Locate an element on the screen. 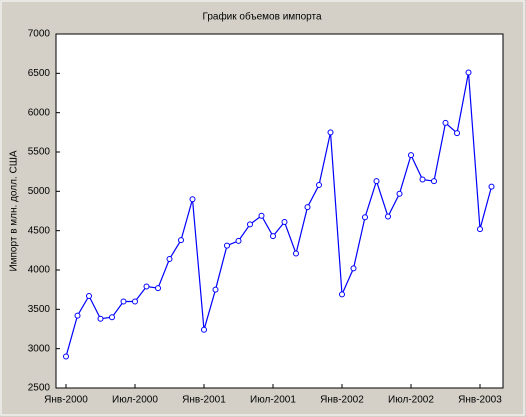  y-tick-label: 5000 is located at coordinates (39, 191).